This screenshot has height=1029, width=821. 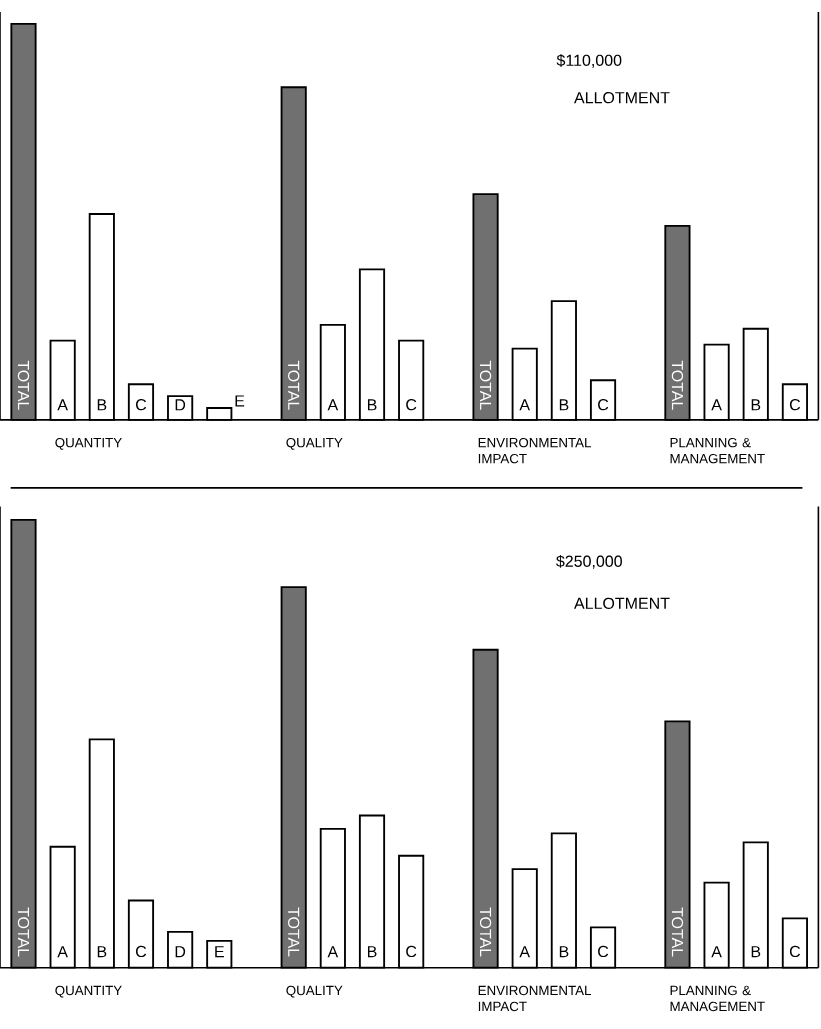 What do you see at coordinates (589, 561) in the screenshot?
I see `text: $250,000` at bounding box center [589, 561].